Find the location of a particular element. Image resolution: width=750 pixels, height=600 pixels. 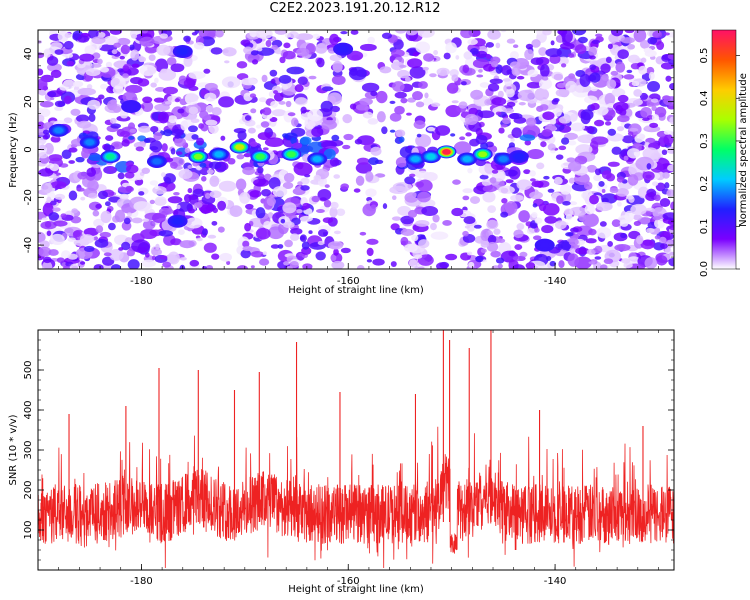

colorbar-gradient is located at coordinates (724, 149).